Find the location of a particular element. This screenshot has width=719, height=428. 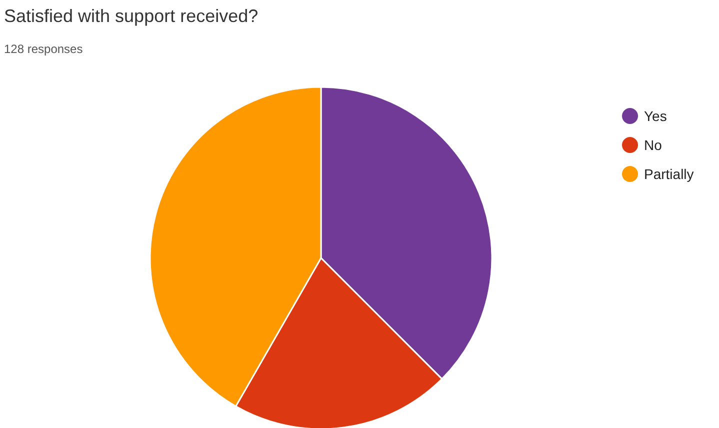

legend-label: Yes is located at coordinates (655, 116).